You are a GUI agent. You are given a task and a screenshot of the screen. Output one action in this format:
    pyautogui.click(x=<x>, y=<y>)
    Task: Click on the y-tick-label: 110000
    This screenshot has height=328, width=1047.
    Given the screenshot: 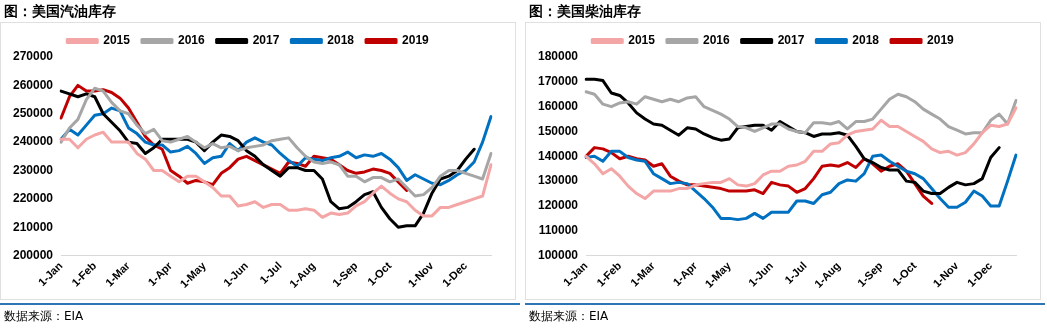 What is the action you would take?
    pyautogui.click(x=558, y=230)
    